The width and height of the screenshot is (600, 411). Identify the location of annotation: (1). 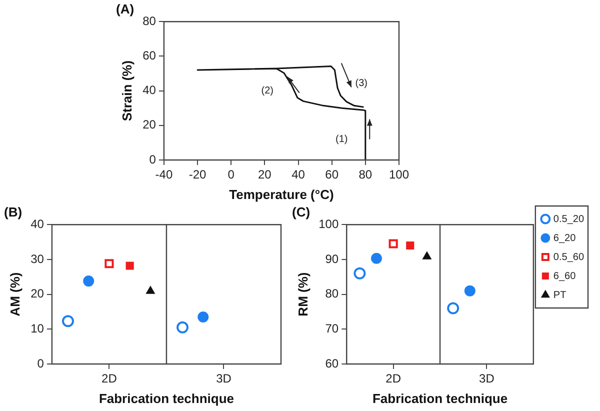
(342, 139).